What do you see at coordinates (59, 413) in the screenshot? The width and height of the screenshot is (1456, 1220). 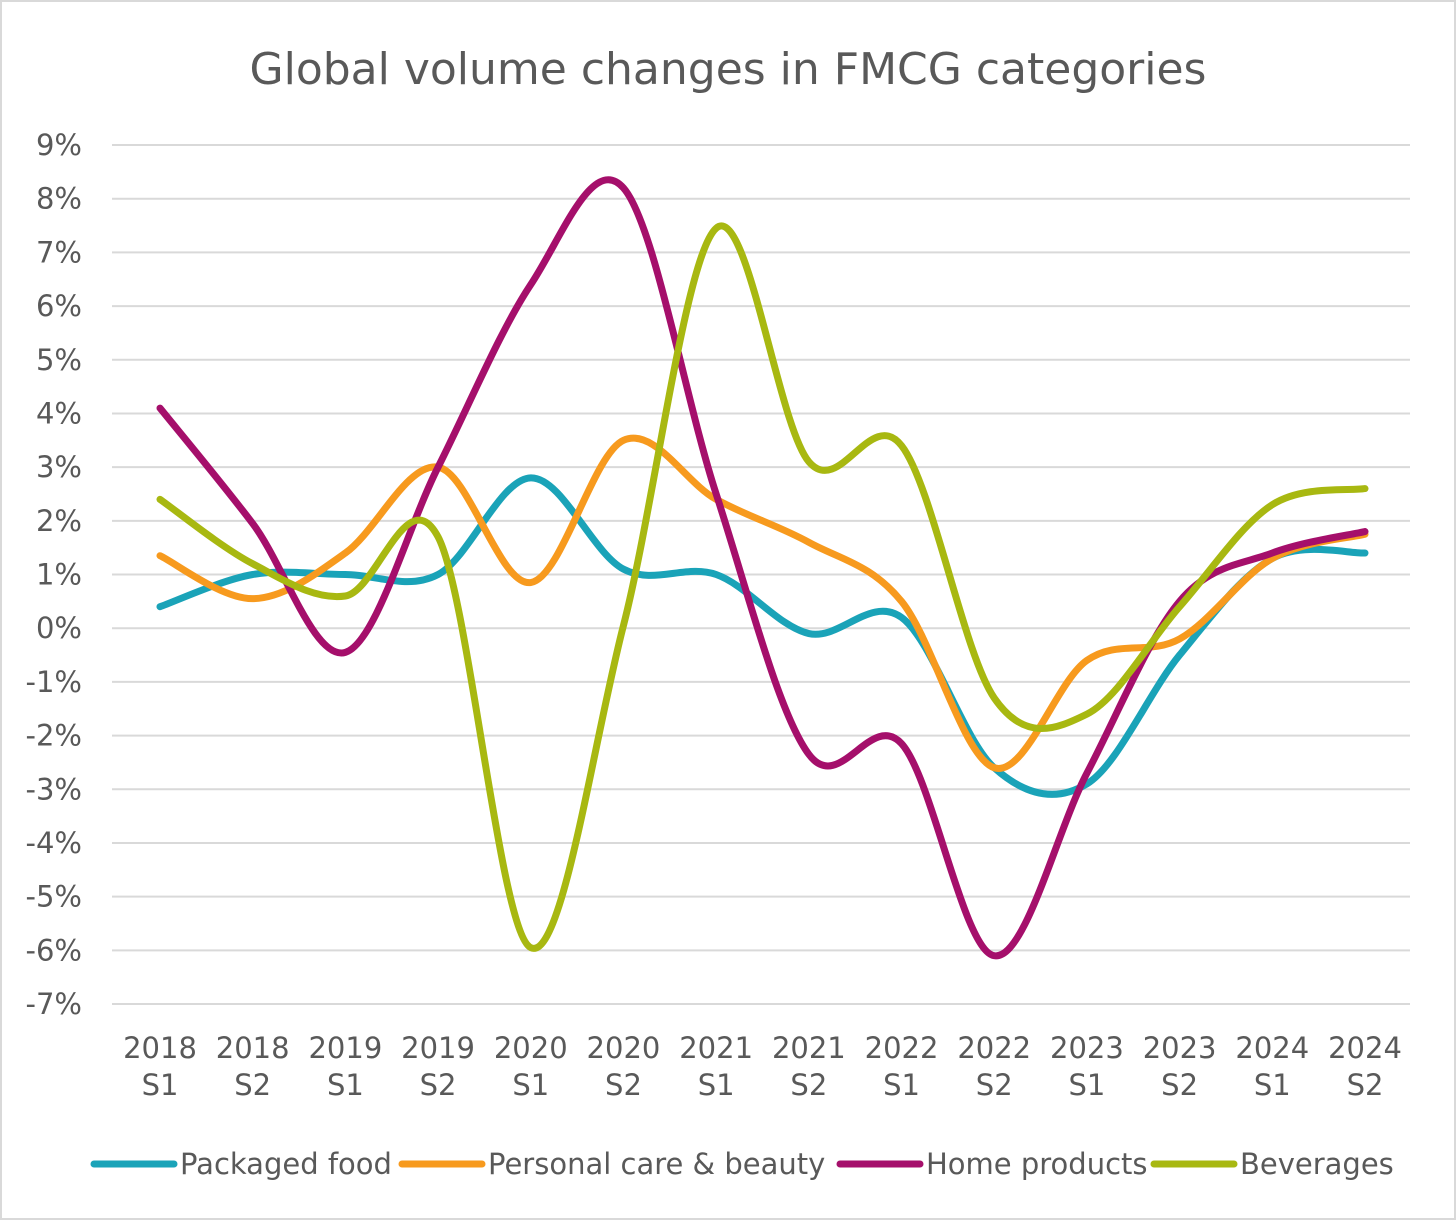 I see `y-tick-label: 4%` at bounding box center [59, 413].